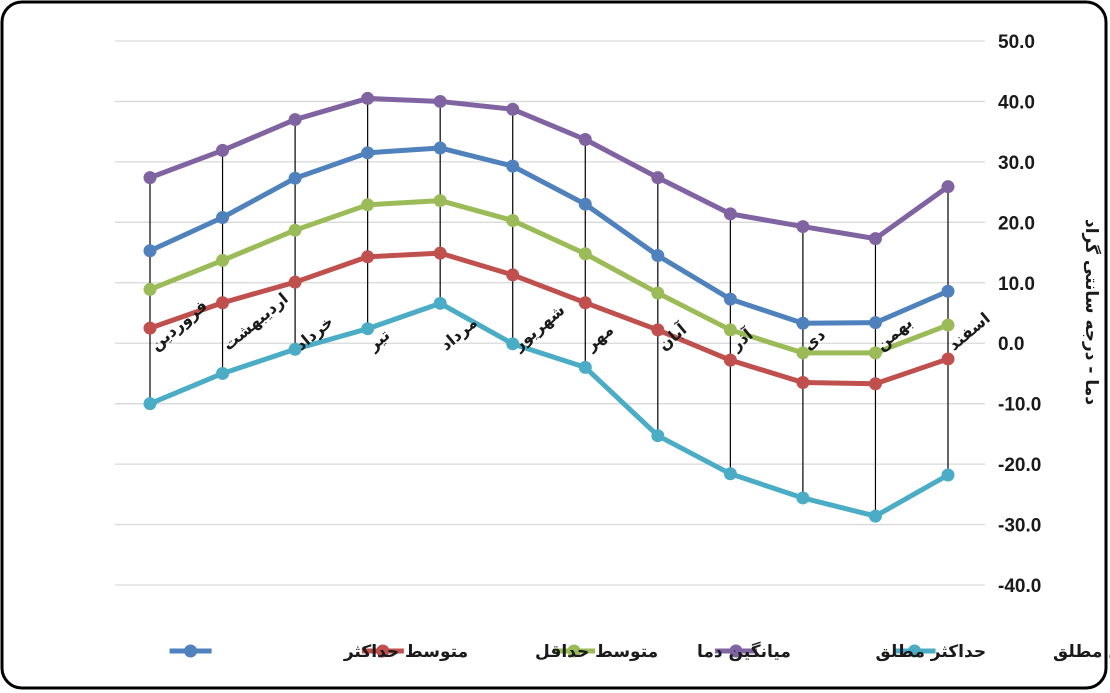  What do you see at coordinates (1081, 652) in the screenshot?
I see `legend-label: حداقل مطلق` at bounding box center [1081, 652].